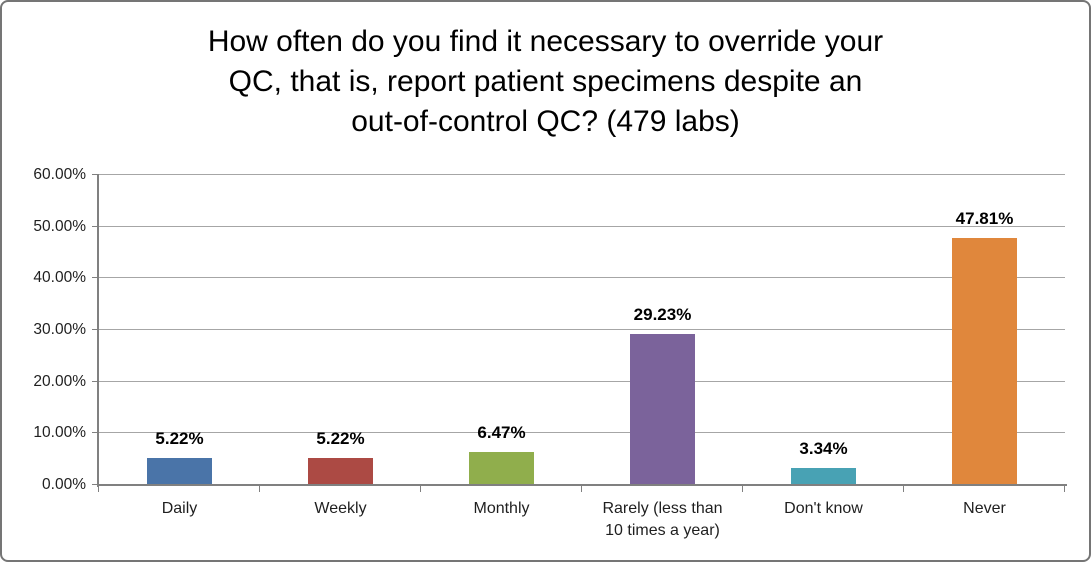 Image resolution: width=1091 pixels, height=562 pixels. What do you see at coordinates (340, 439) in the screenshot?
I see `bar-value-label-2: 5.22%` at bounding box center [340, 439].